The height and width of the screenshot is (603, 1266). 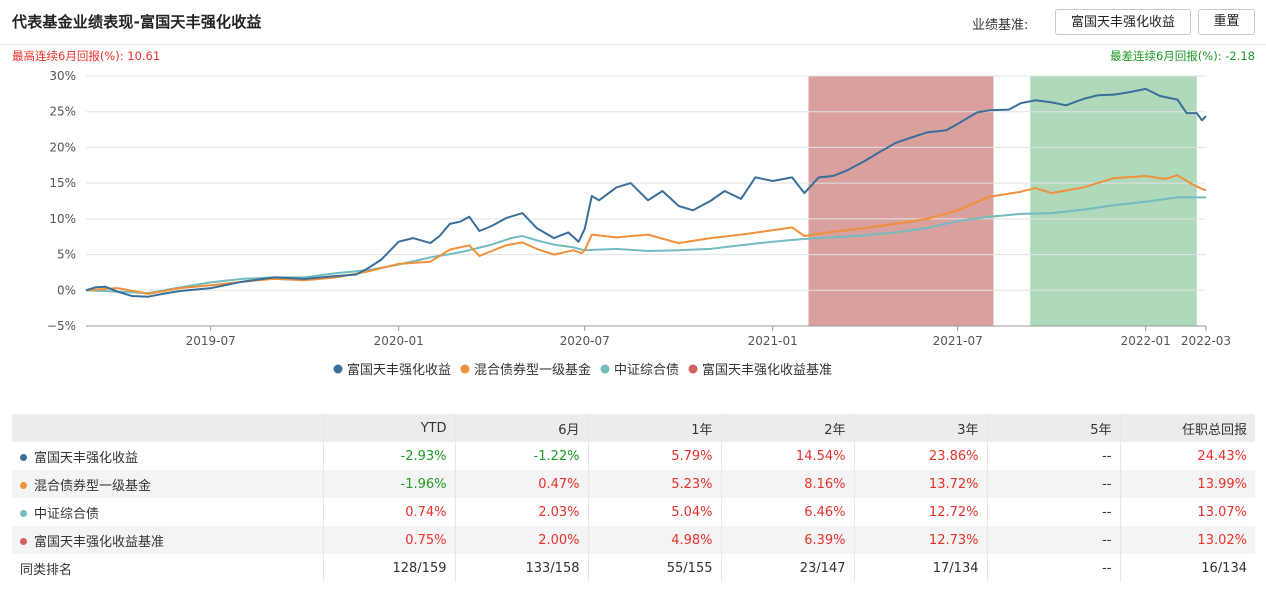 What do you see at coordinates (388, 456) in the screenshot?
I see `value-cell: -2.93%` at bounding box center [388, 456].